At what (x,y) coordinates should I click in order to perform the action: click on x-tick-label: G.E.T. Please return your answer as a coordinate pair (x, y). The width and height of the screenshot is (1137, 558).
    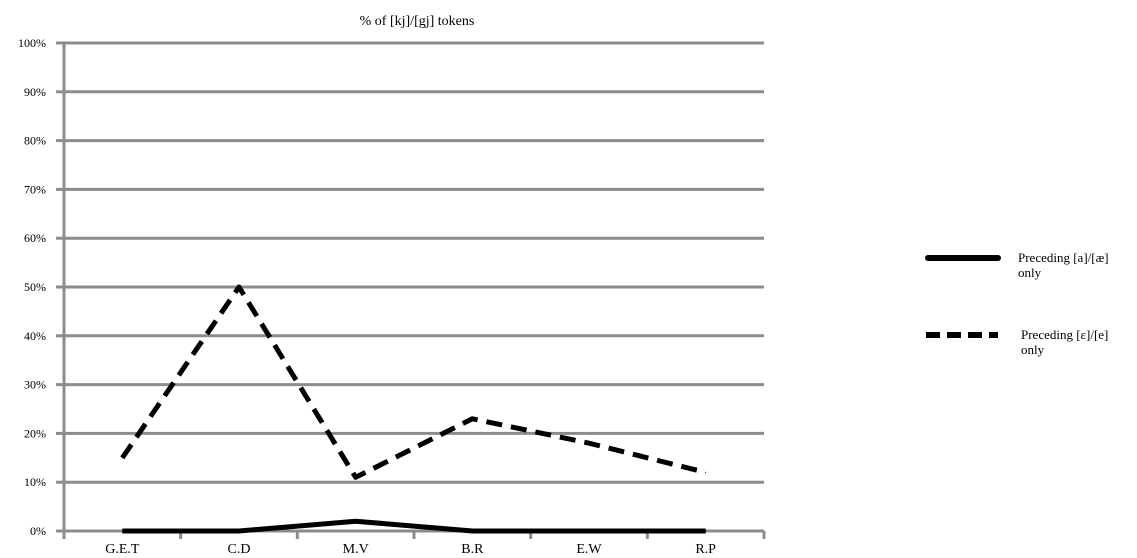
    Looking at the image, I should click on (122, 549).